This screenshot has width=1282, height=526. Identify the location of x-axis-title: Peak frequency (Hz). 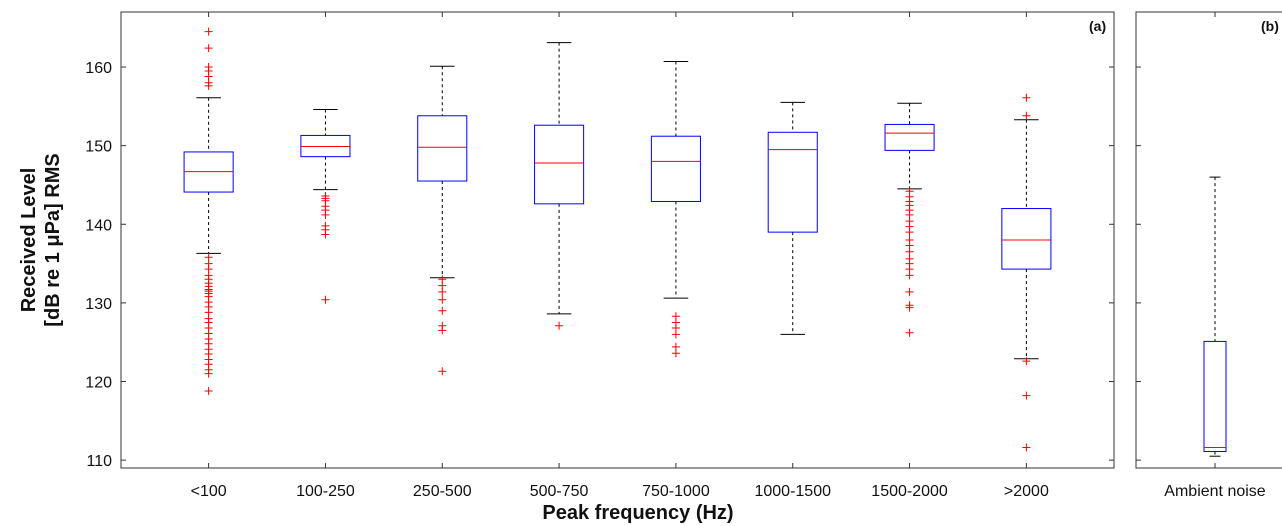
(637, 513).